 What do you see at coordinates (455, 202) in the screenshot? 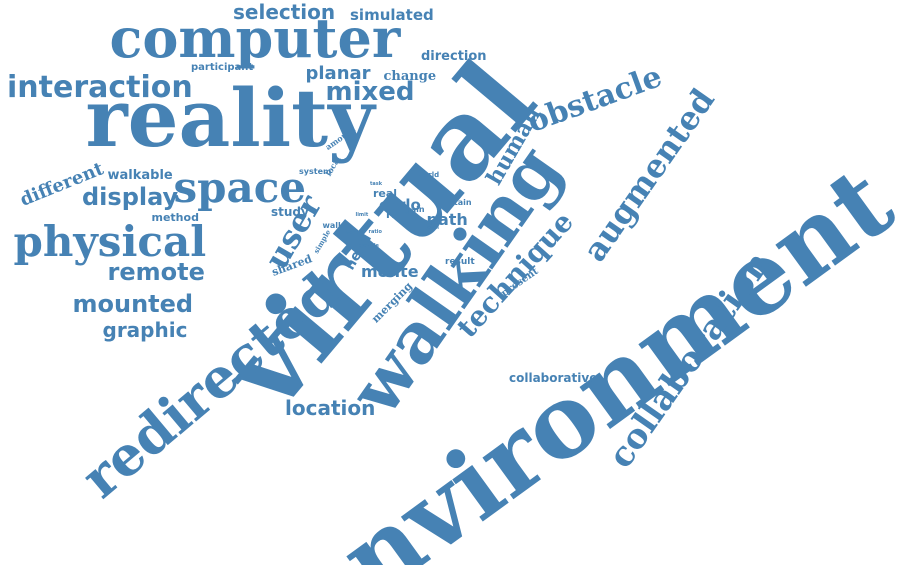
I see `word-contain: contain` at bounding box center [455, 202].